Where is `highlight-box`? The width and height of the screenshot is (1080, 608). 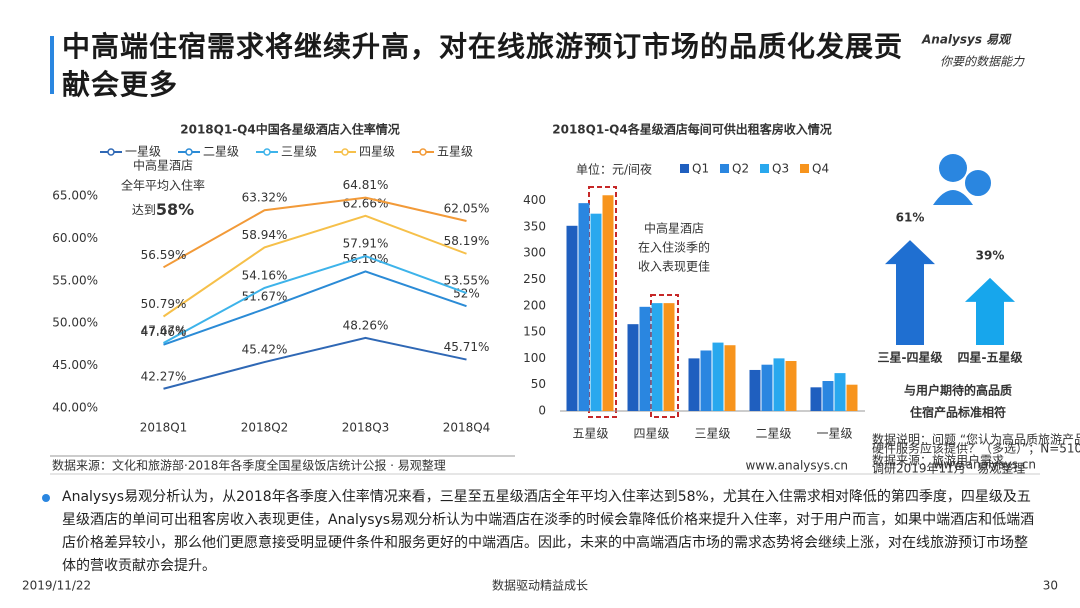
highlight-box is located at coordinates (664, 356).